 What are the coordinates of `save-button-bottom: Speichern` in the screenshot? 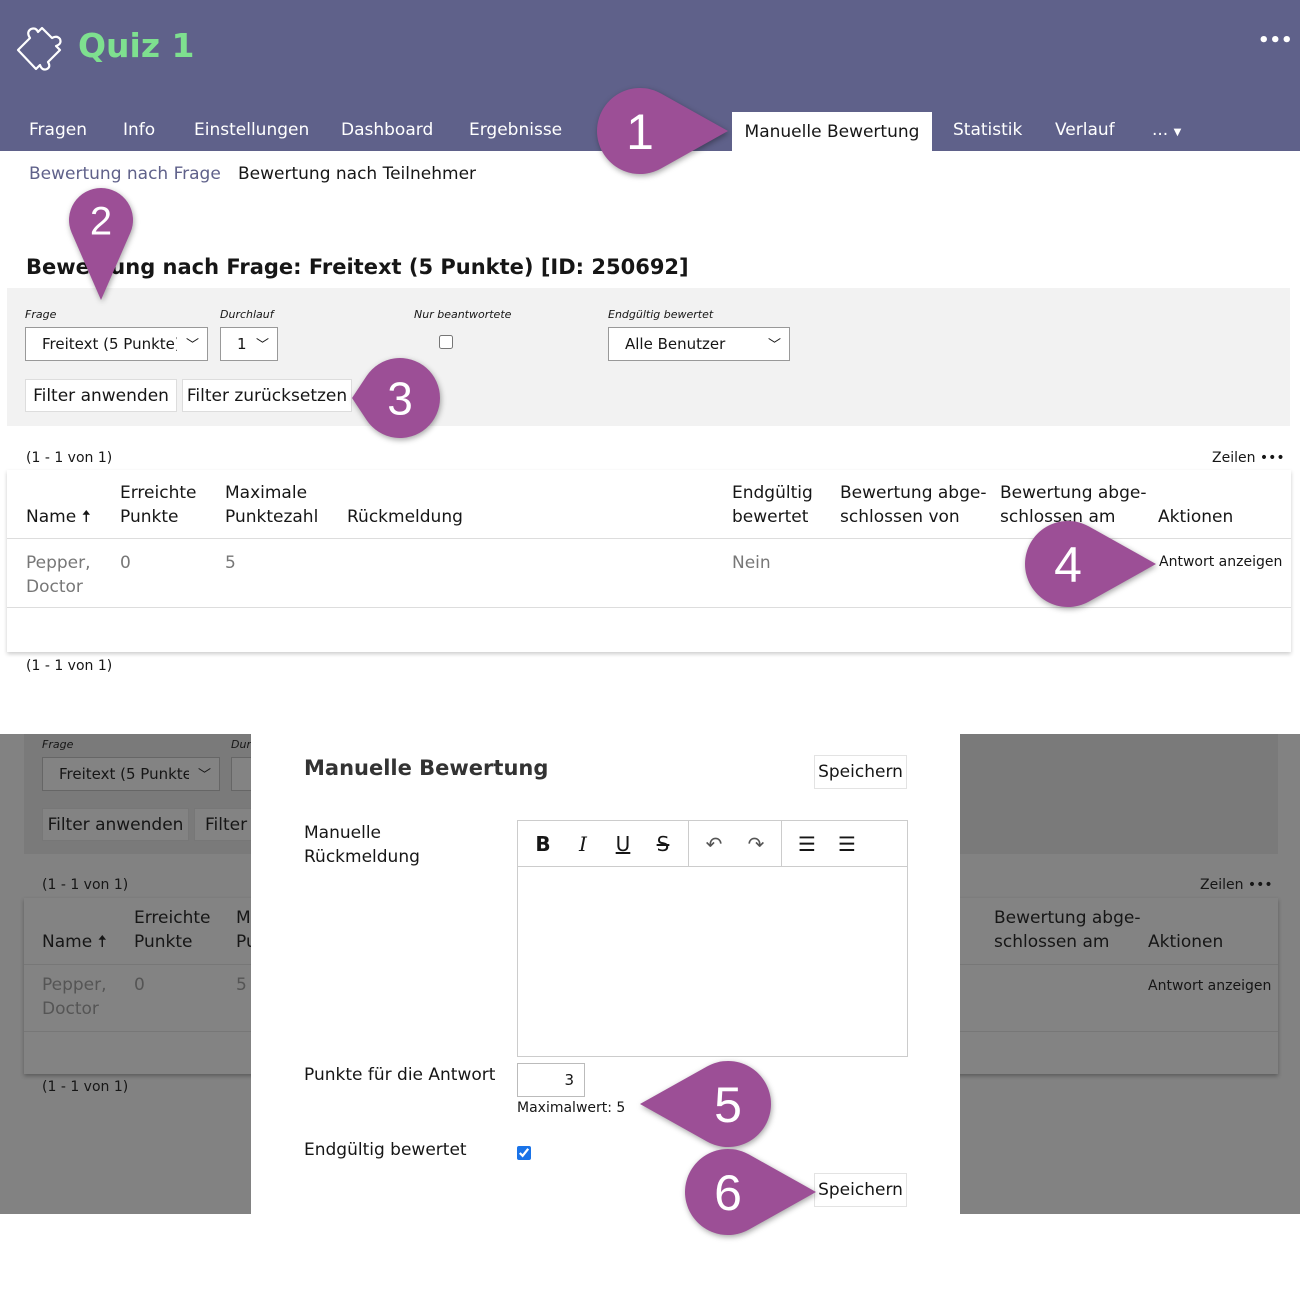 It's located at (860, 1190).